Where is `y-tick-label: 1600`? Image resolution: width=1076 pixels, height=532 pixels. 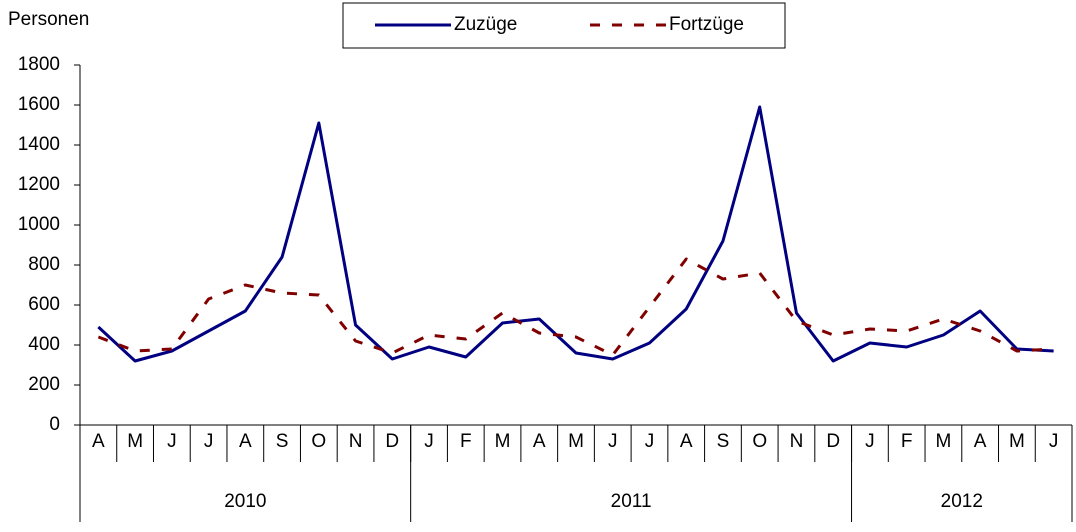 y-tick-label: 1600 is located at coordinates (39, 104).